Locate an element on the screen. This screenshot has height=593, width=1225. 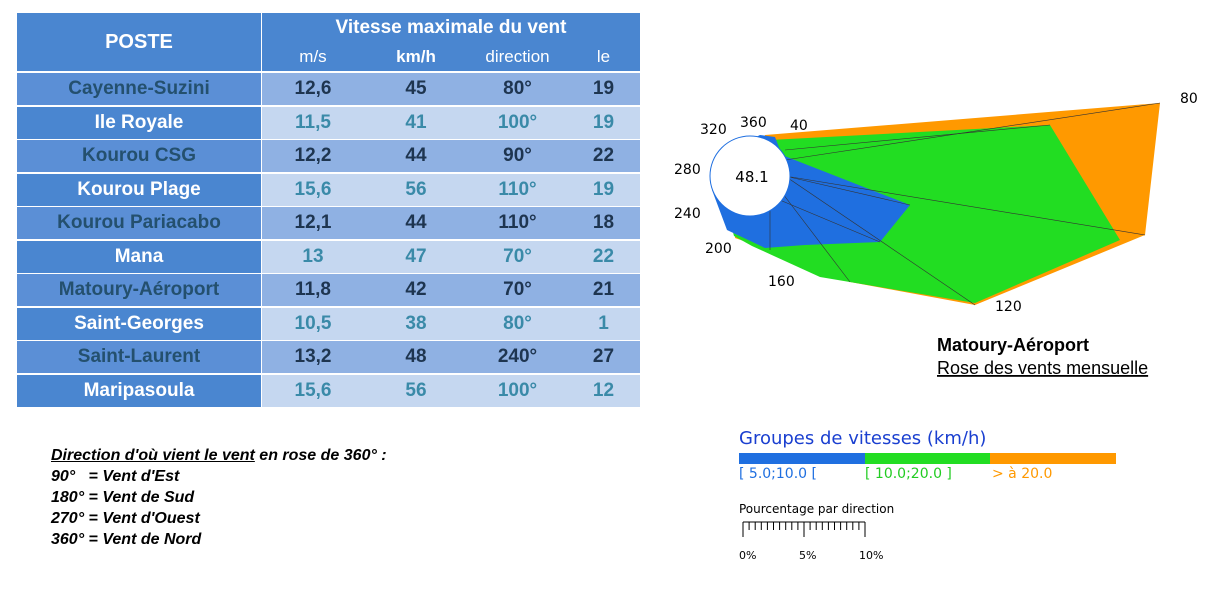
legend-title: Groupes de vitesses (km/h) is located at coordinates (862, 438).